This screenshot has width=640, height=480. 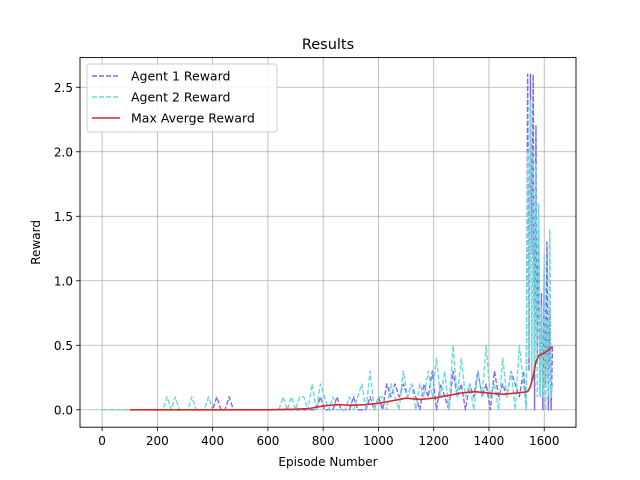 I want to click on x-tick-label: 0, so click(x=102, y=441).